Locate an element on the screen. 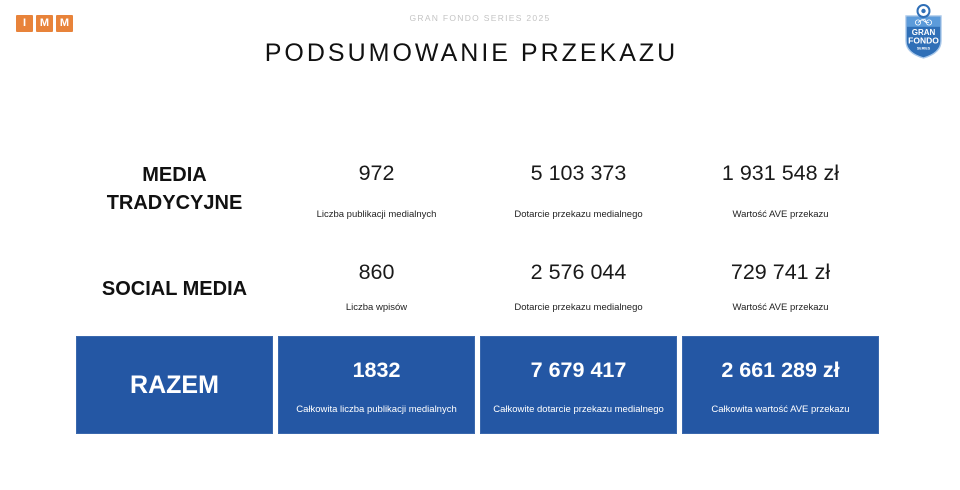 The image size is (960, 490). row-label-line: MEDIA is located at coordinates (174, 175).